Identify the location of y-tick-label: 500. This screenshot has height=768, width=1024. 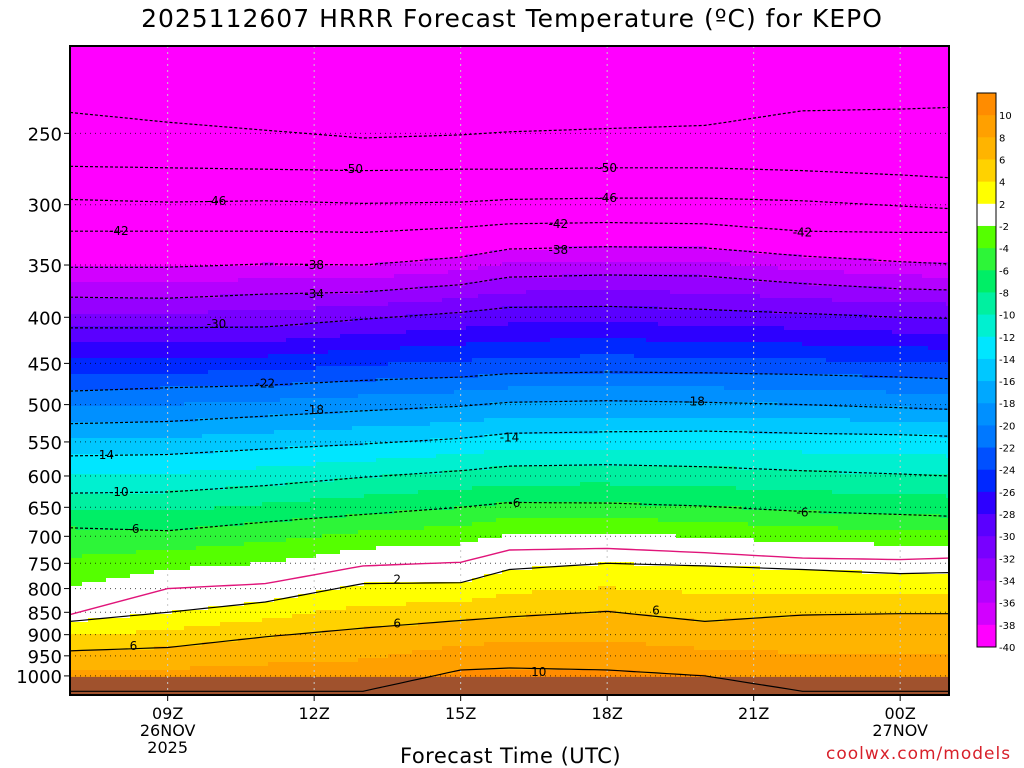
(45, 406).